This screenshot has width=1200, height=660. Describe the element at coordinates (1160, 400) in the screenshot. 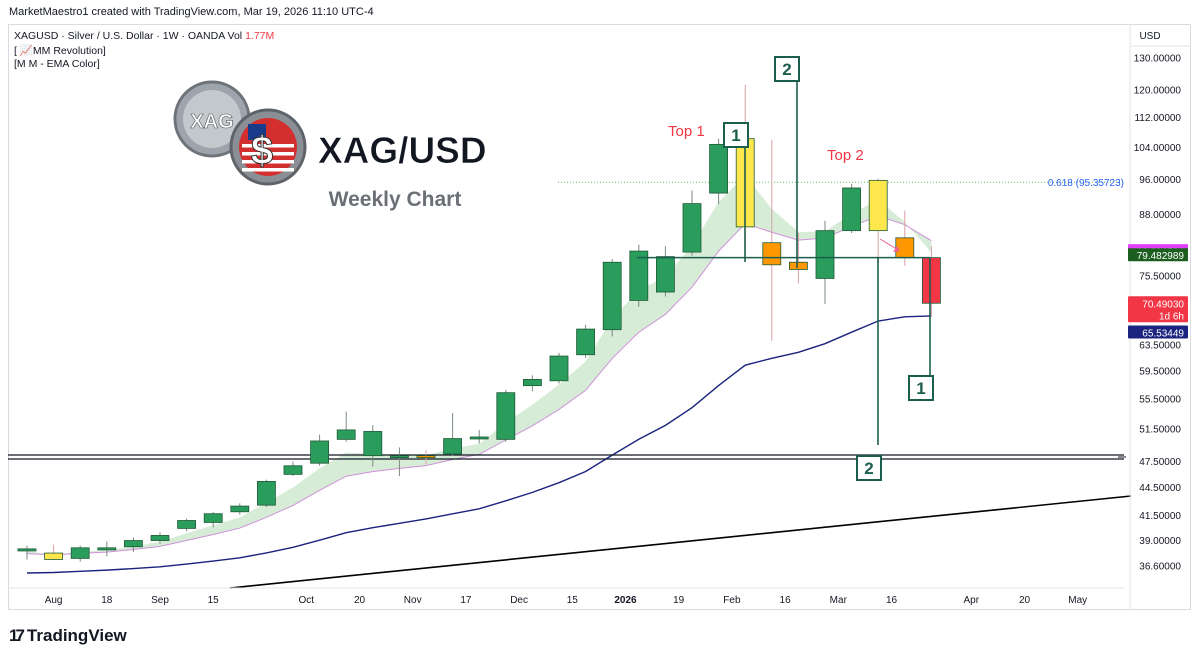

I see `y-tick-label: 55.50000` at that location.